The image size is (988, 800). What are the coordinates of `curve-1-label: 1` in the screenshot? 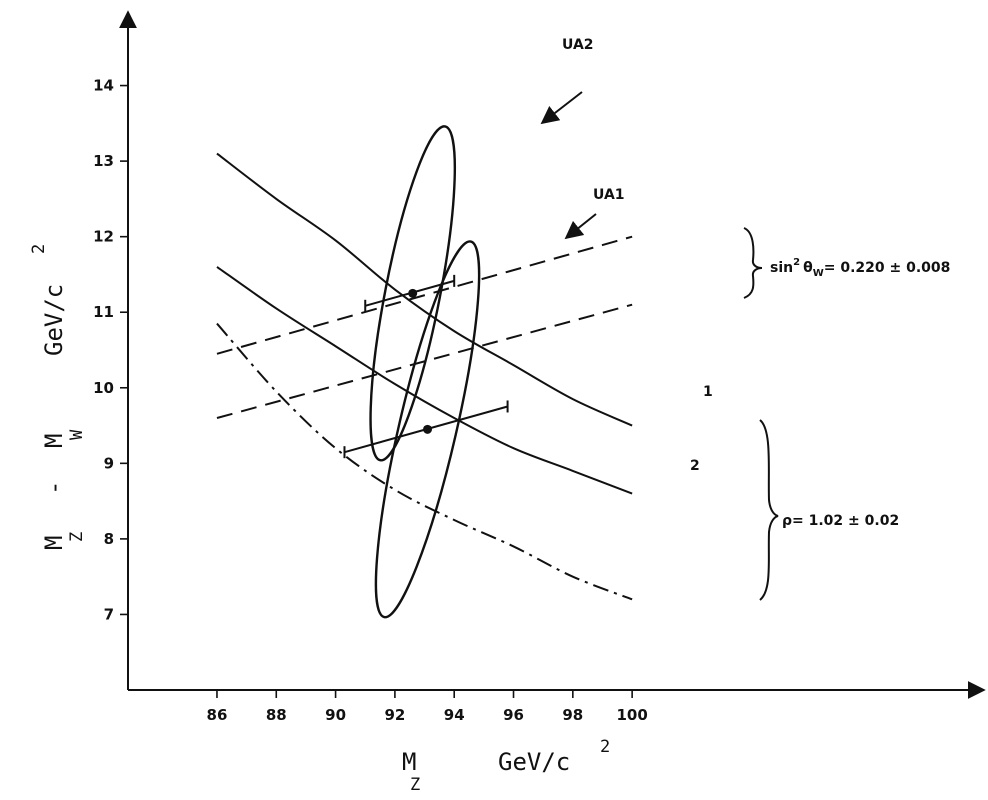 It's located at (708, 392).